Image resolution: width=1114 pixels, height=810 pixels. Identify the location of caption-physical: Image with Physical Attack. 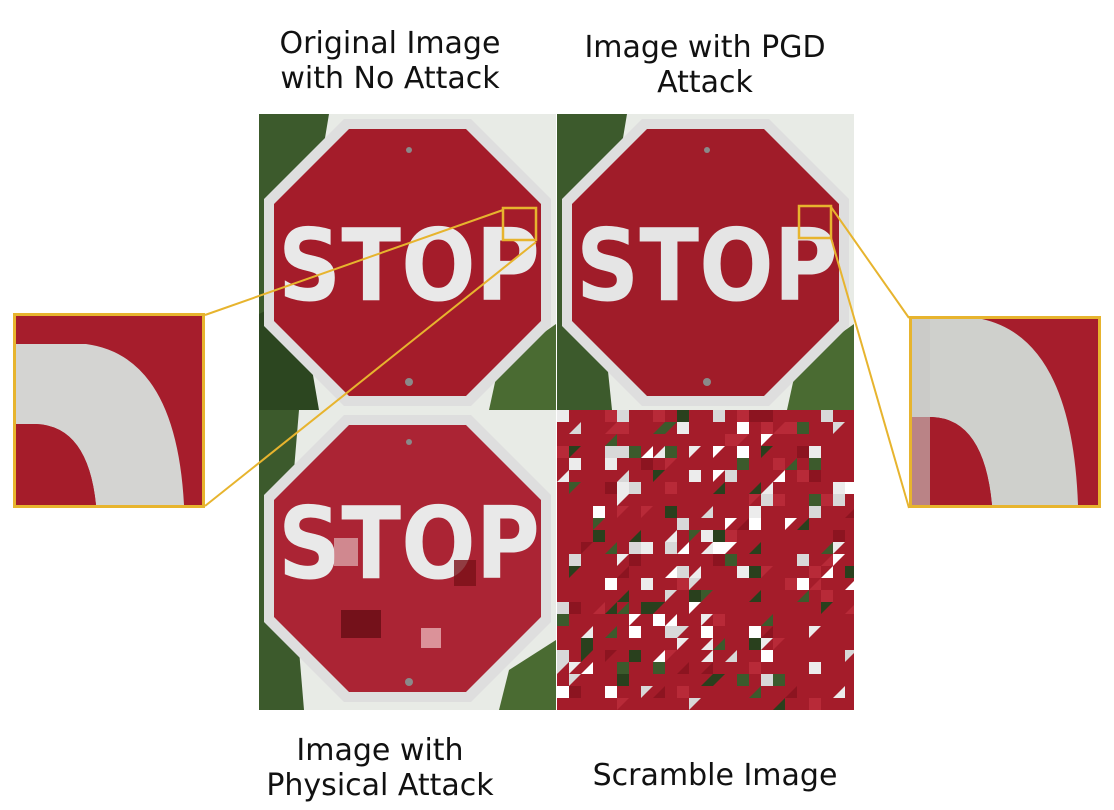
(380, 768).